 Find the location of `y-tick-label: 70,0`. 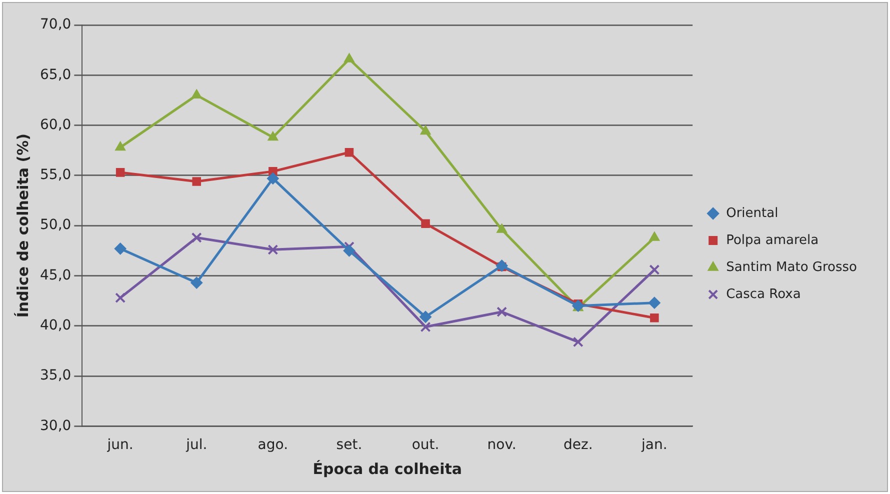

y-tick-label: 70,0 is located at coordinates (56, 24).